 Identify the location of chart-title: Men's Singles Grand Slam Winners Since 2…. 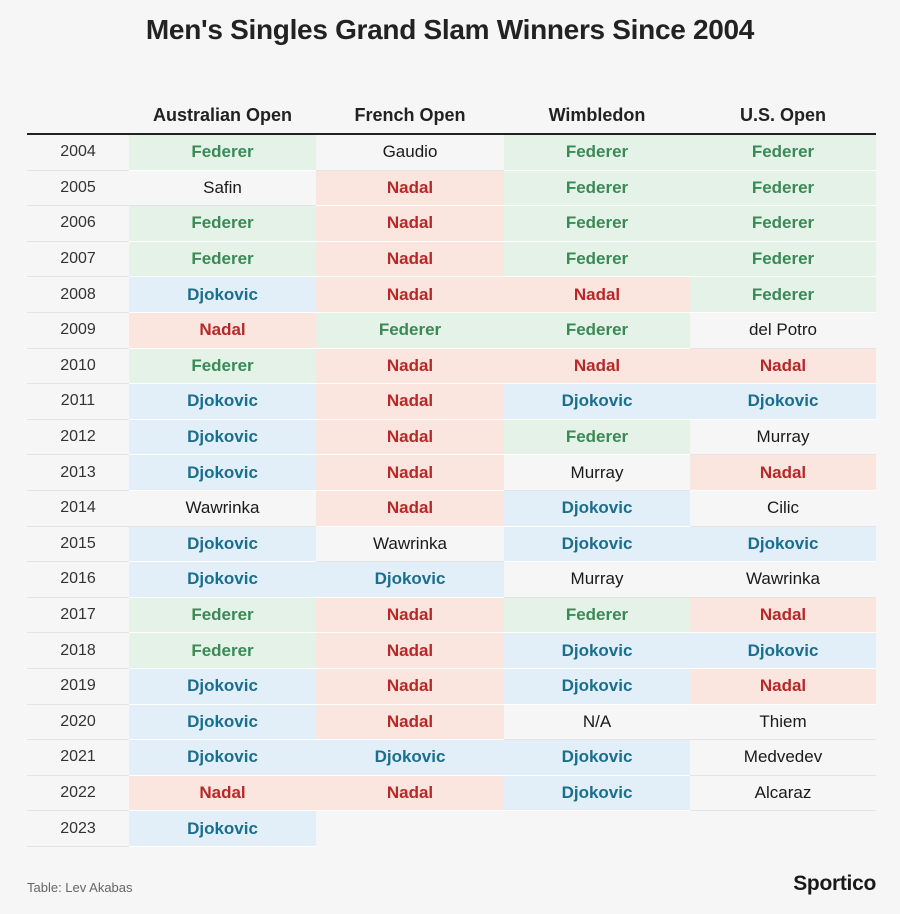
(450, 29).